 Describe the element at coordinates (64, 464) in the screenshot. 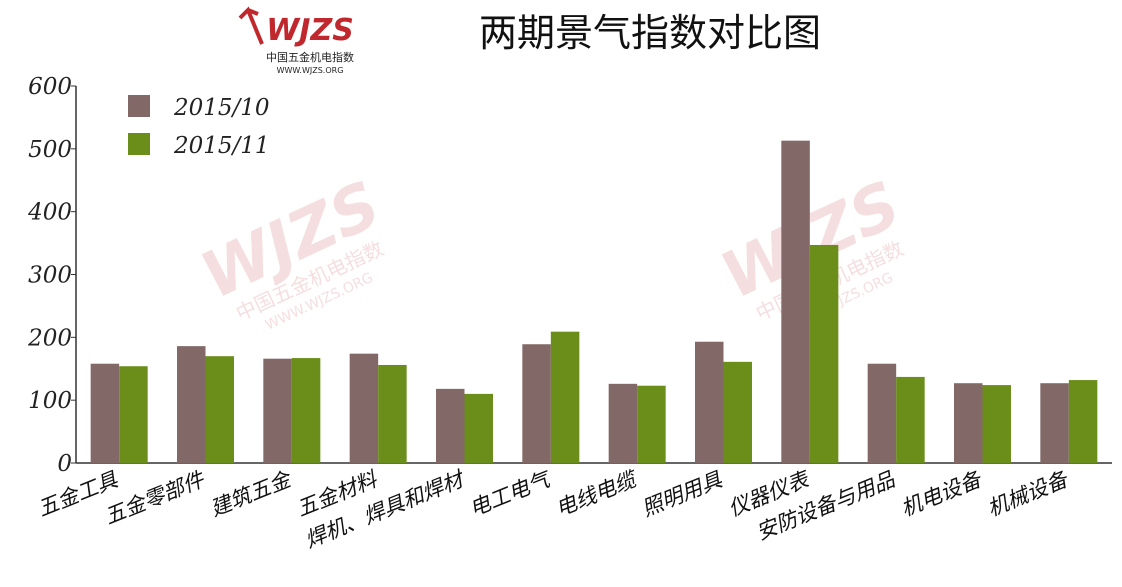

I see `y-tick-label: 0` at that location.